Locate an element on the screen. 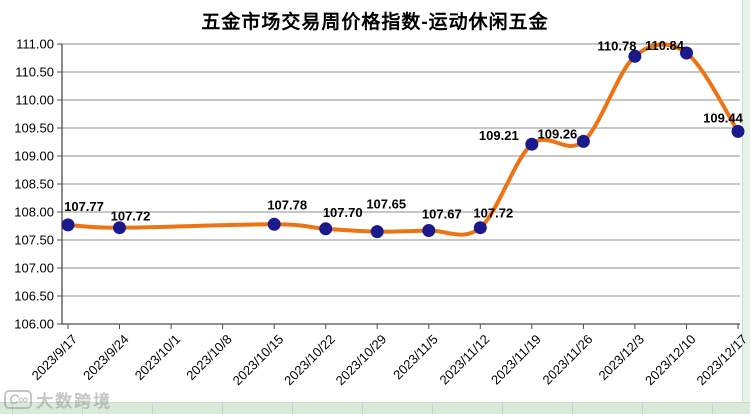 The width and height of the screenshot is (750, 414). y-tick-label: 107.00 is located at coordinates (34, 268).